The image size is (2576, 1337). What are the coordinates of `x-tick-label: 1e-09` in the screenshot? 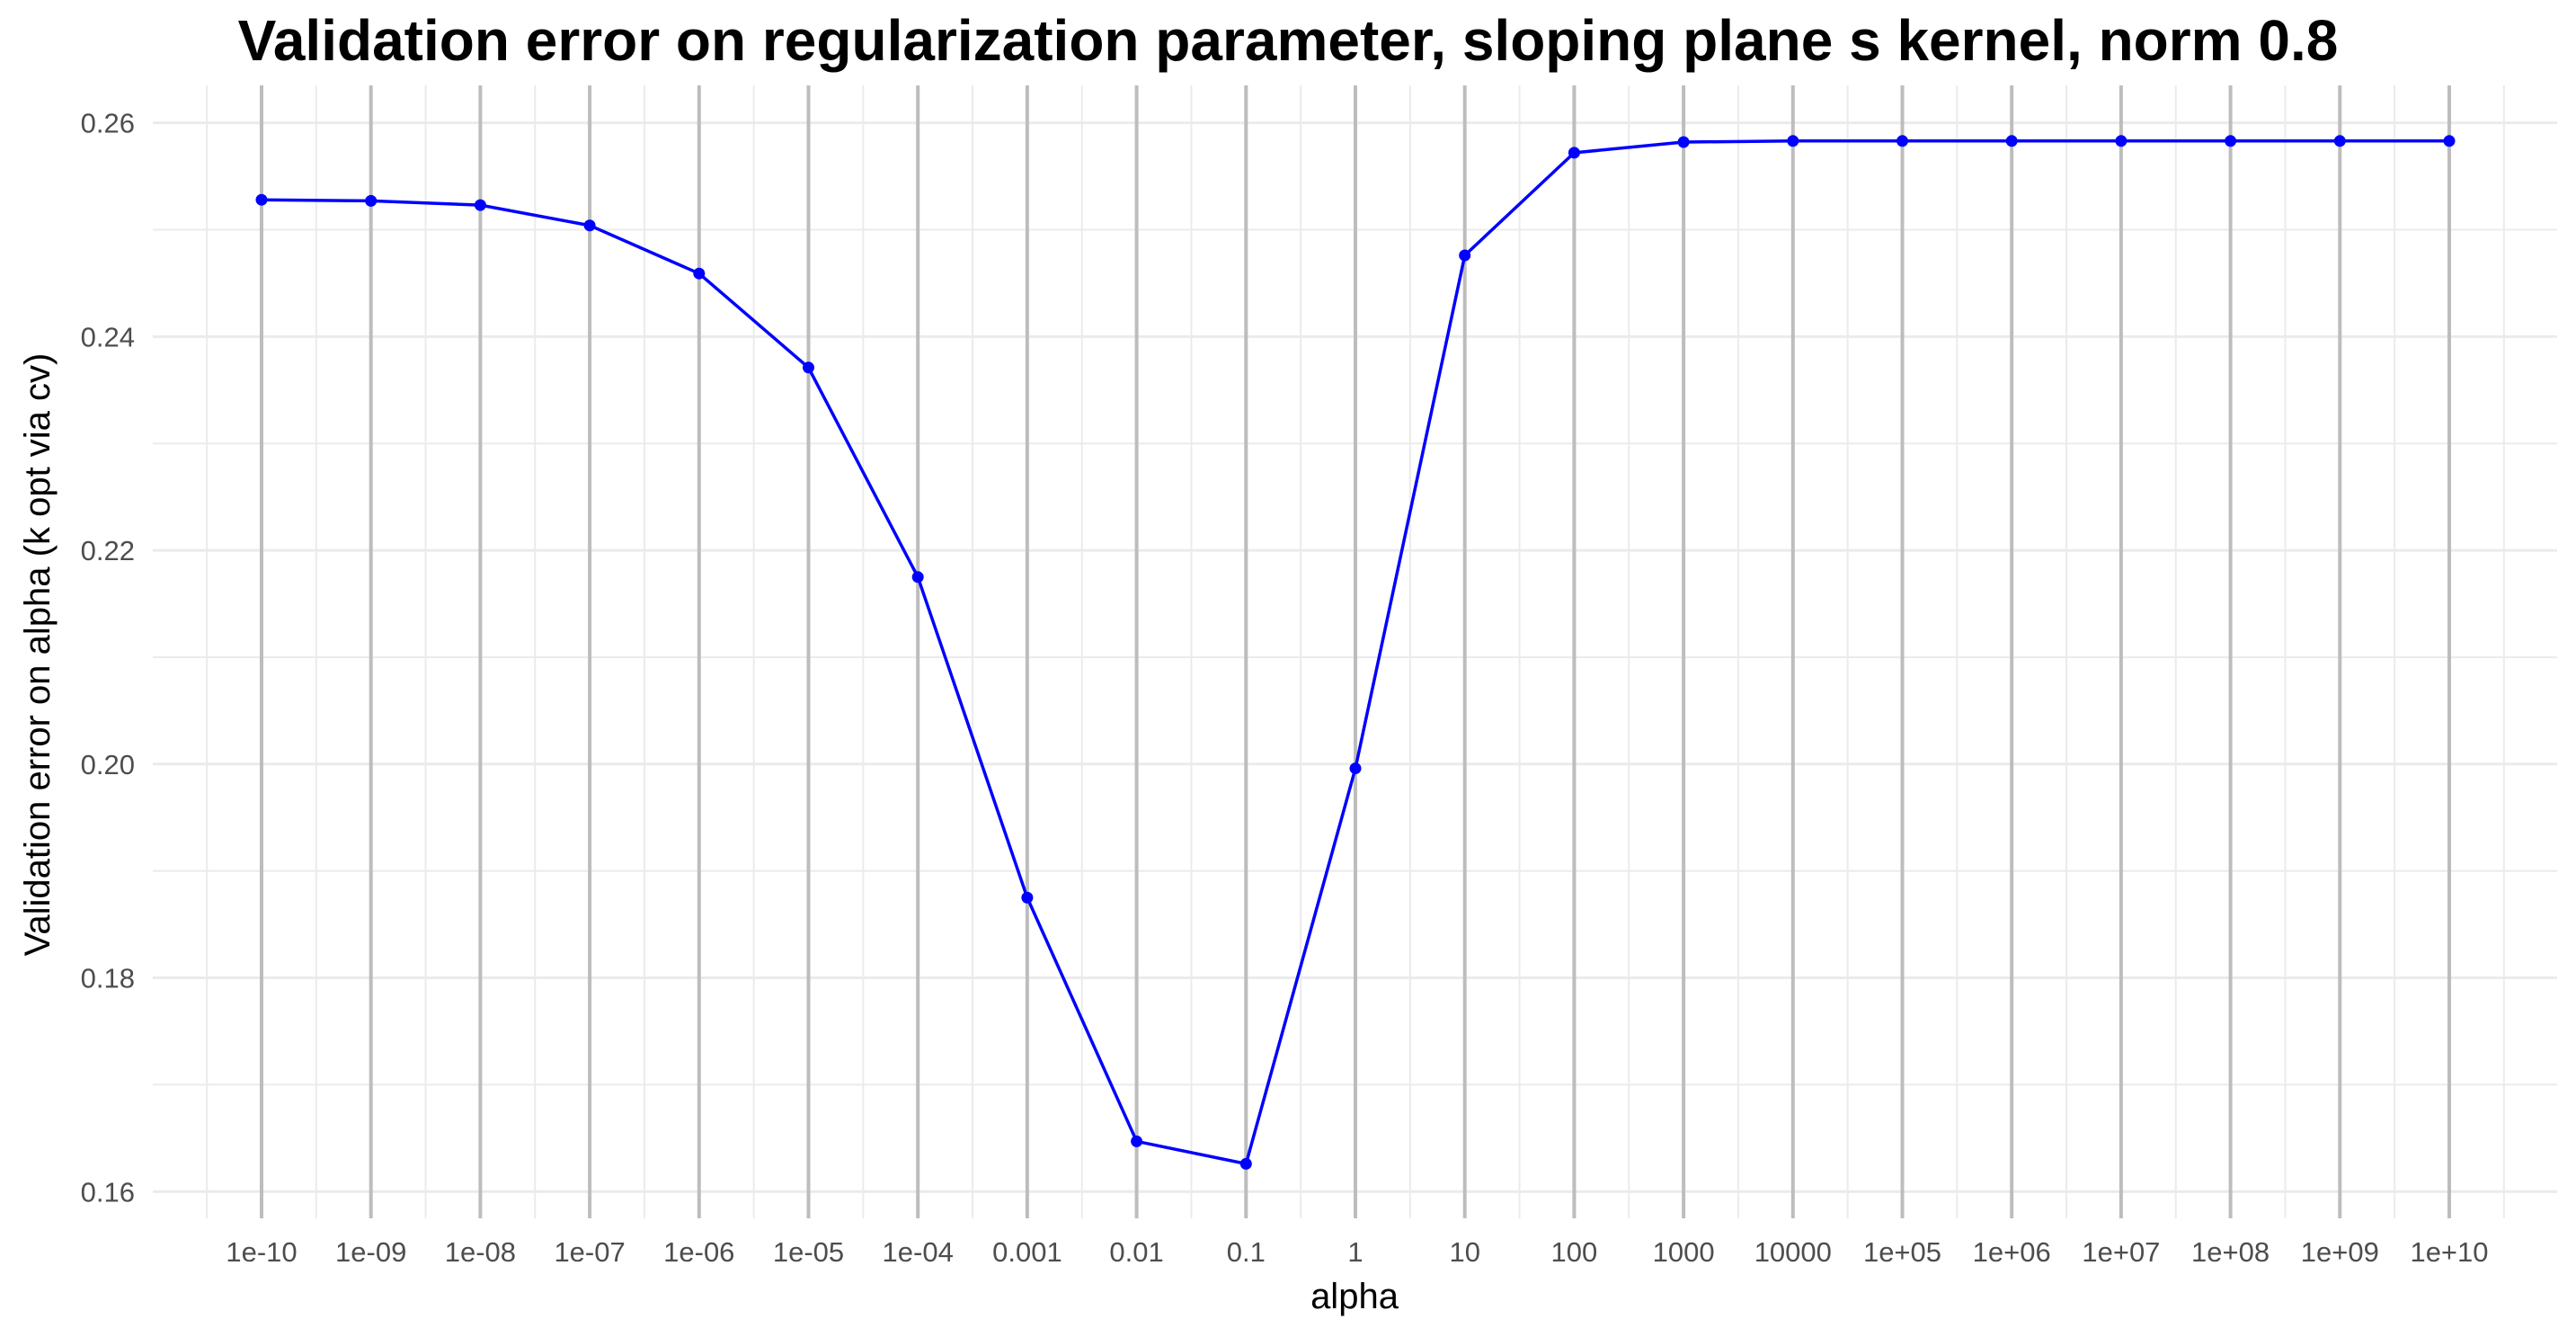 It's located at (370, 1252).